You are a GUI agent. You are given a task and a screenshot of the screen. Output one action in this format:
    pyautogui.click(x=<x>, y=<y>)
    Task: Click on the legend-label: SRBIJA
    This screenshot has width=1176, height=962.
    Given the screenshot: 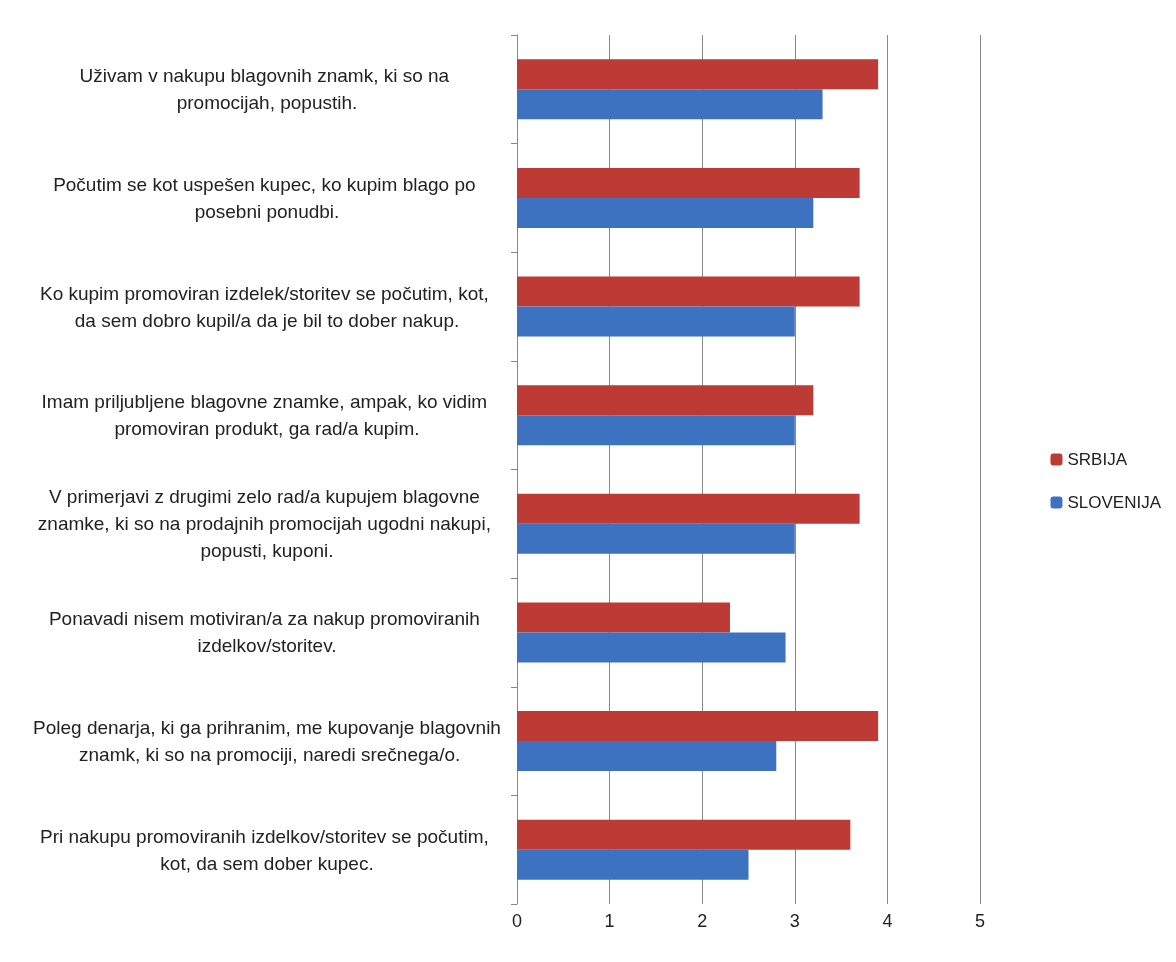 What is the action you would take?
    pyautogui.click(x=1097, y=459)
    